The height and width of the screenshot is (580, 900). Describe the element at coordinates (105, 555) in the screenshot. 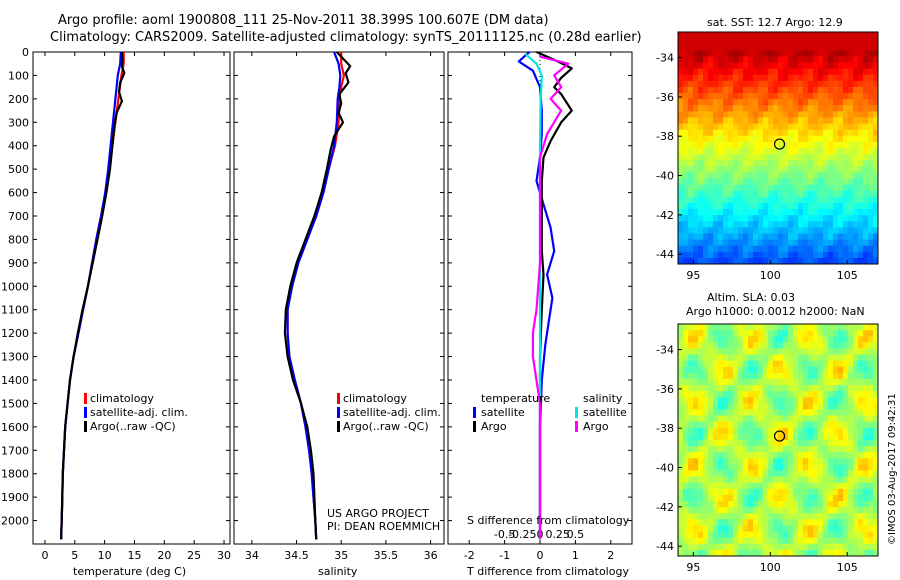

I see `temperature-xtick-label: 10` at that location.